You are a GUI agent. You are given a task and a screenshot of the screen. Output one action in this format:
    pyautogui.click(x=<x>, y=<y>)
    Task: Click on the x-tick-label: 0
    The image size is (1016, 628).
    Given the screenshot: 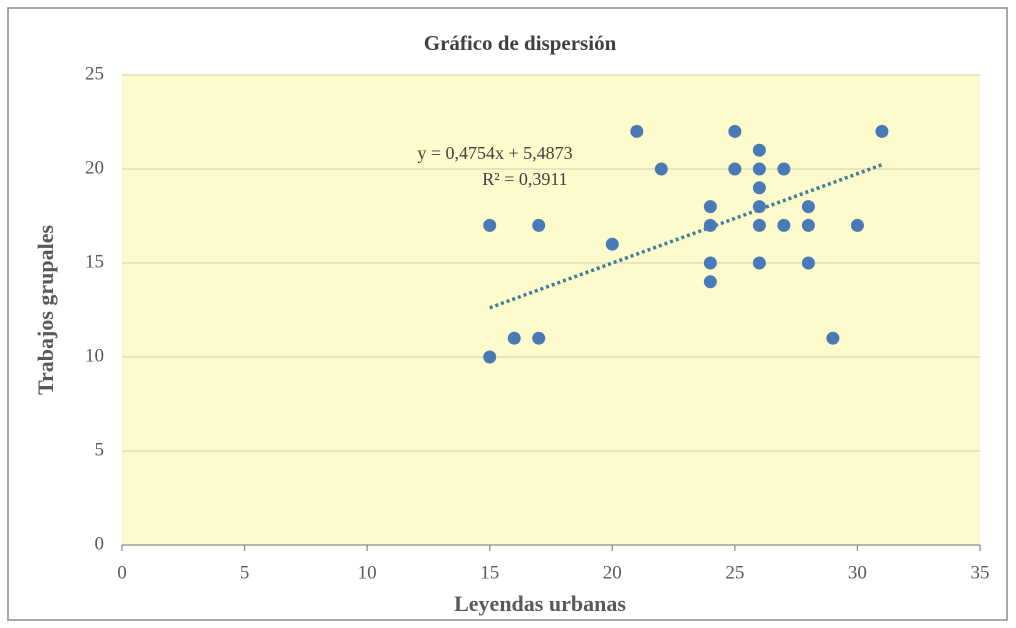 What is the action you would take?
    pyautogui.click(x=122, y=572)
    